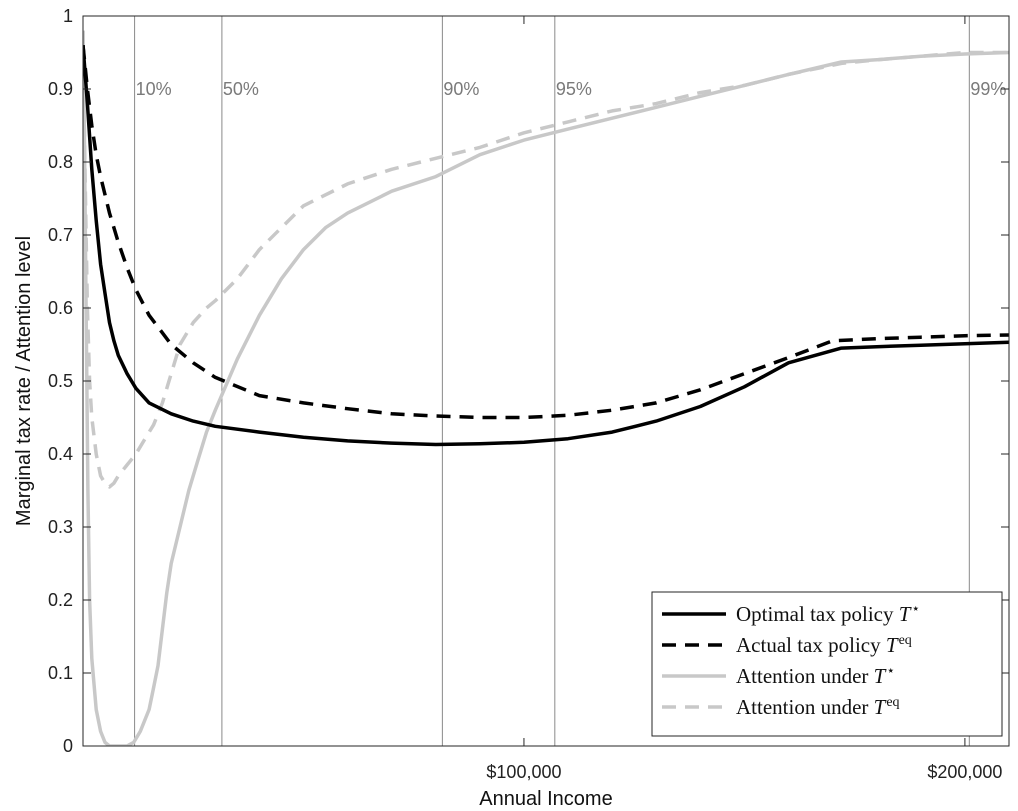  I want to click on percentile-label-3: 95%, so click(574, 89).